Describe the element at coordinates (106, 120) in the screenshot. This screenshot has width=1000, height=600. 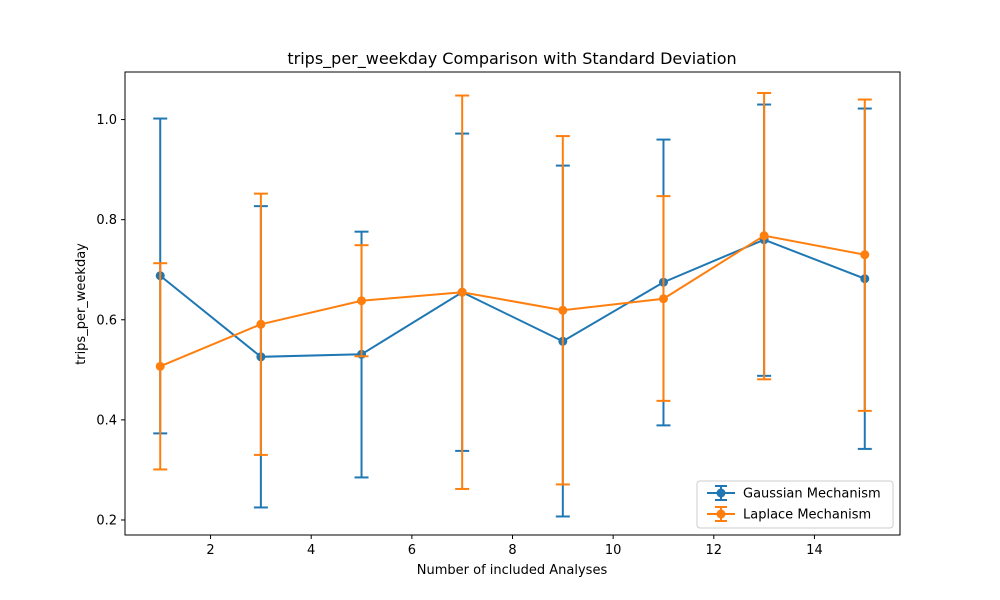
I see `y-tick-label: 1.0` at that location.